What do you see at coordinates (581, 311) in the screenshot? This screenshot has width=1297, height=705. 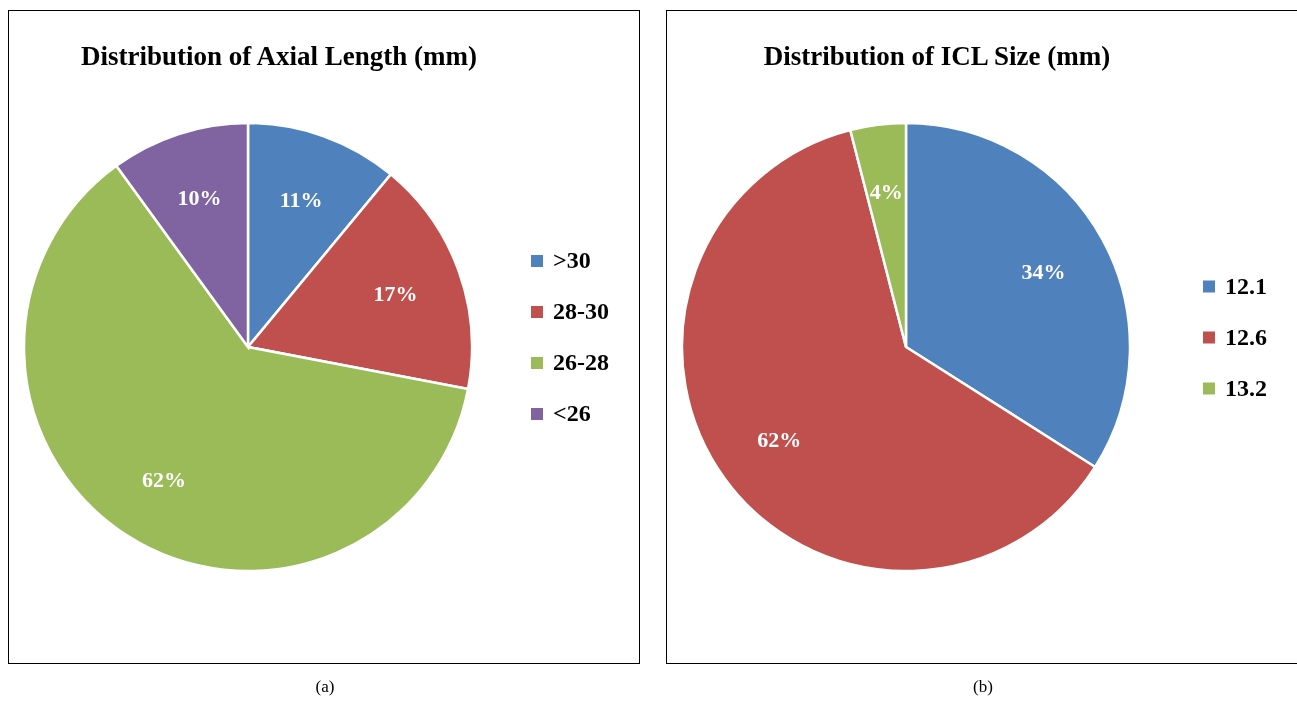 I see `legend-label: 28-30` at bounding box center [581, 311].